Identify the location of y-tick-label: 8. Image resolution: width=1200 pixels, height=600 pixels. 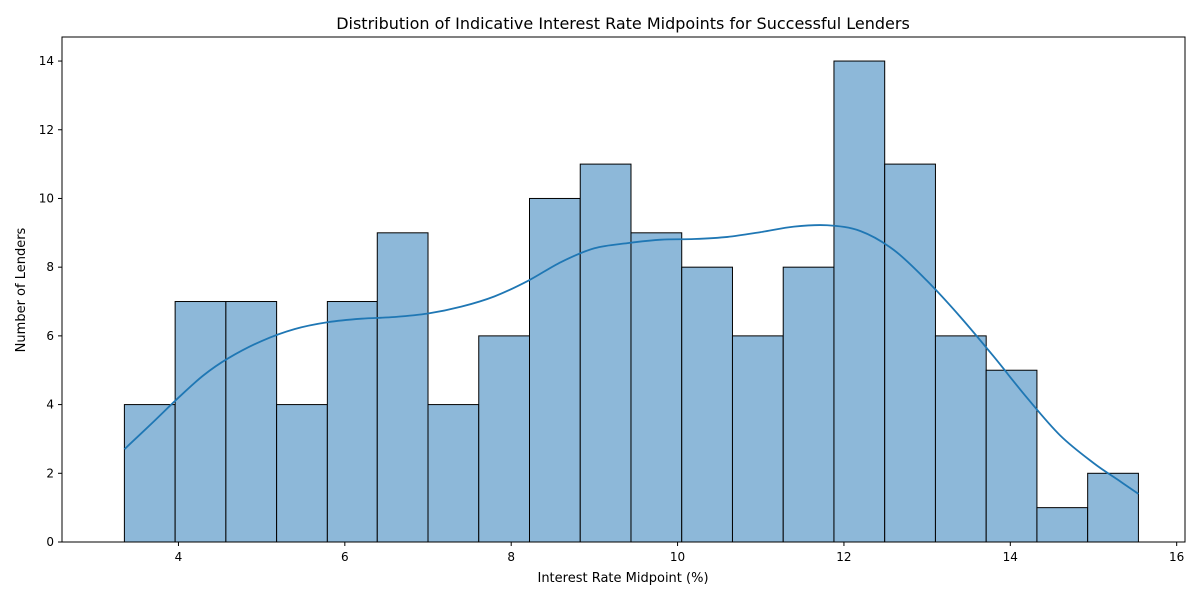
(50, 267).